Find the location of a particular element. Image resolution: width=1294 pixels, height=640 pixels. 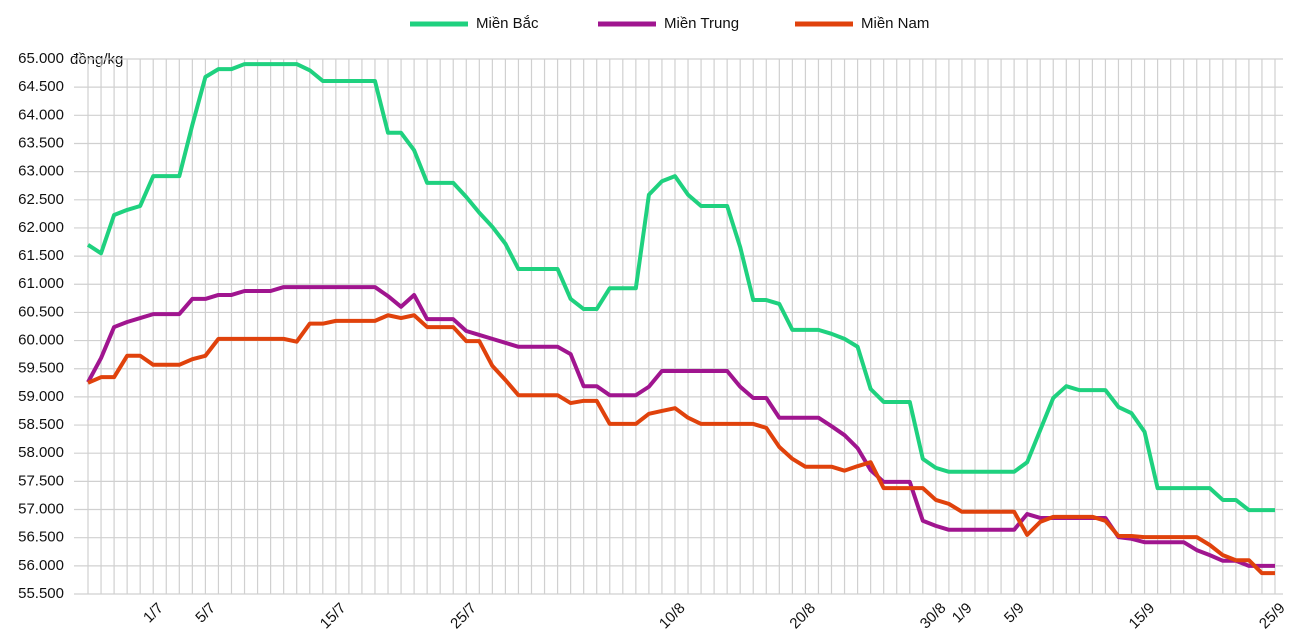

x-tick-label: 25/7 is located at coordinates (463, 616).